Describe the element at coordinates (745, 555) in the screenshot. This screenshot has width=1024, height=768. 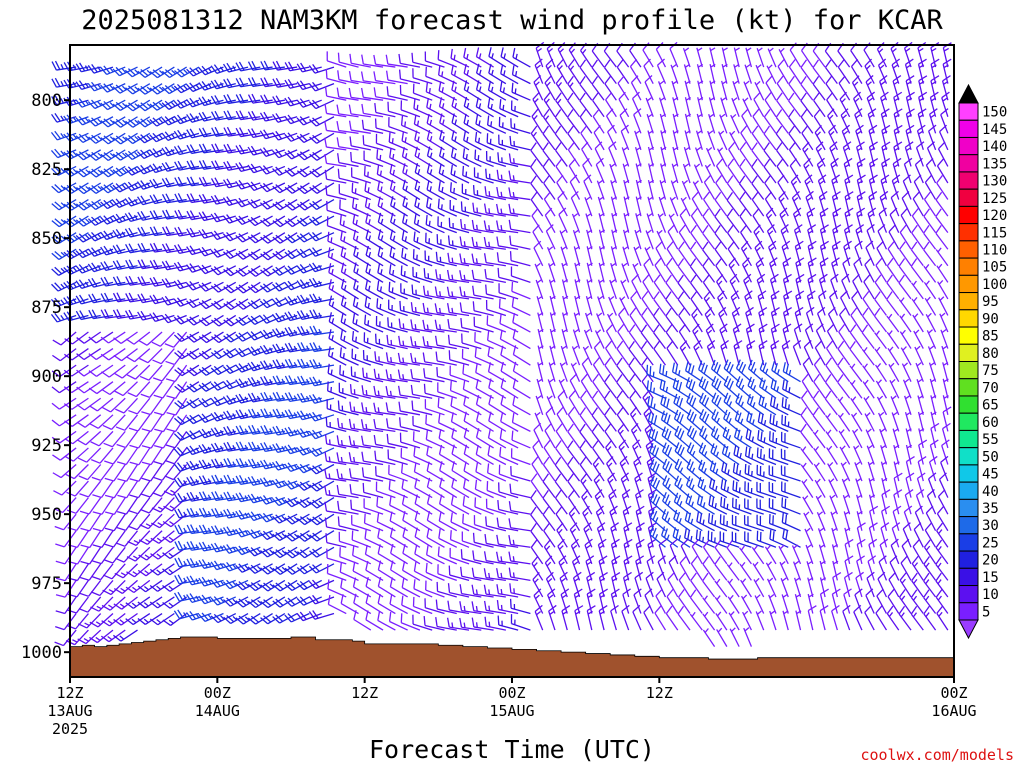
I see `wind-barb-1940` at that location.